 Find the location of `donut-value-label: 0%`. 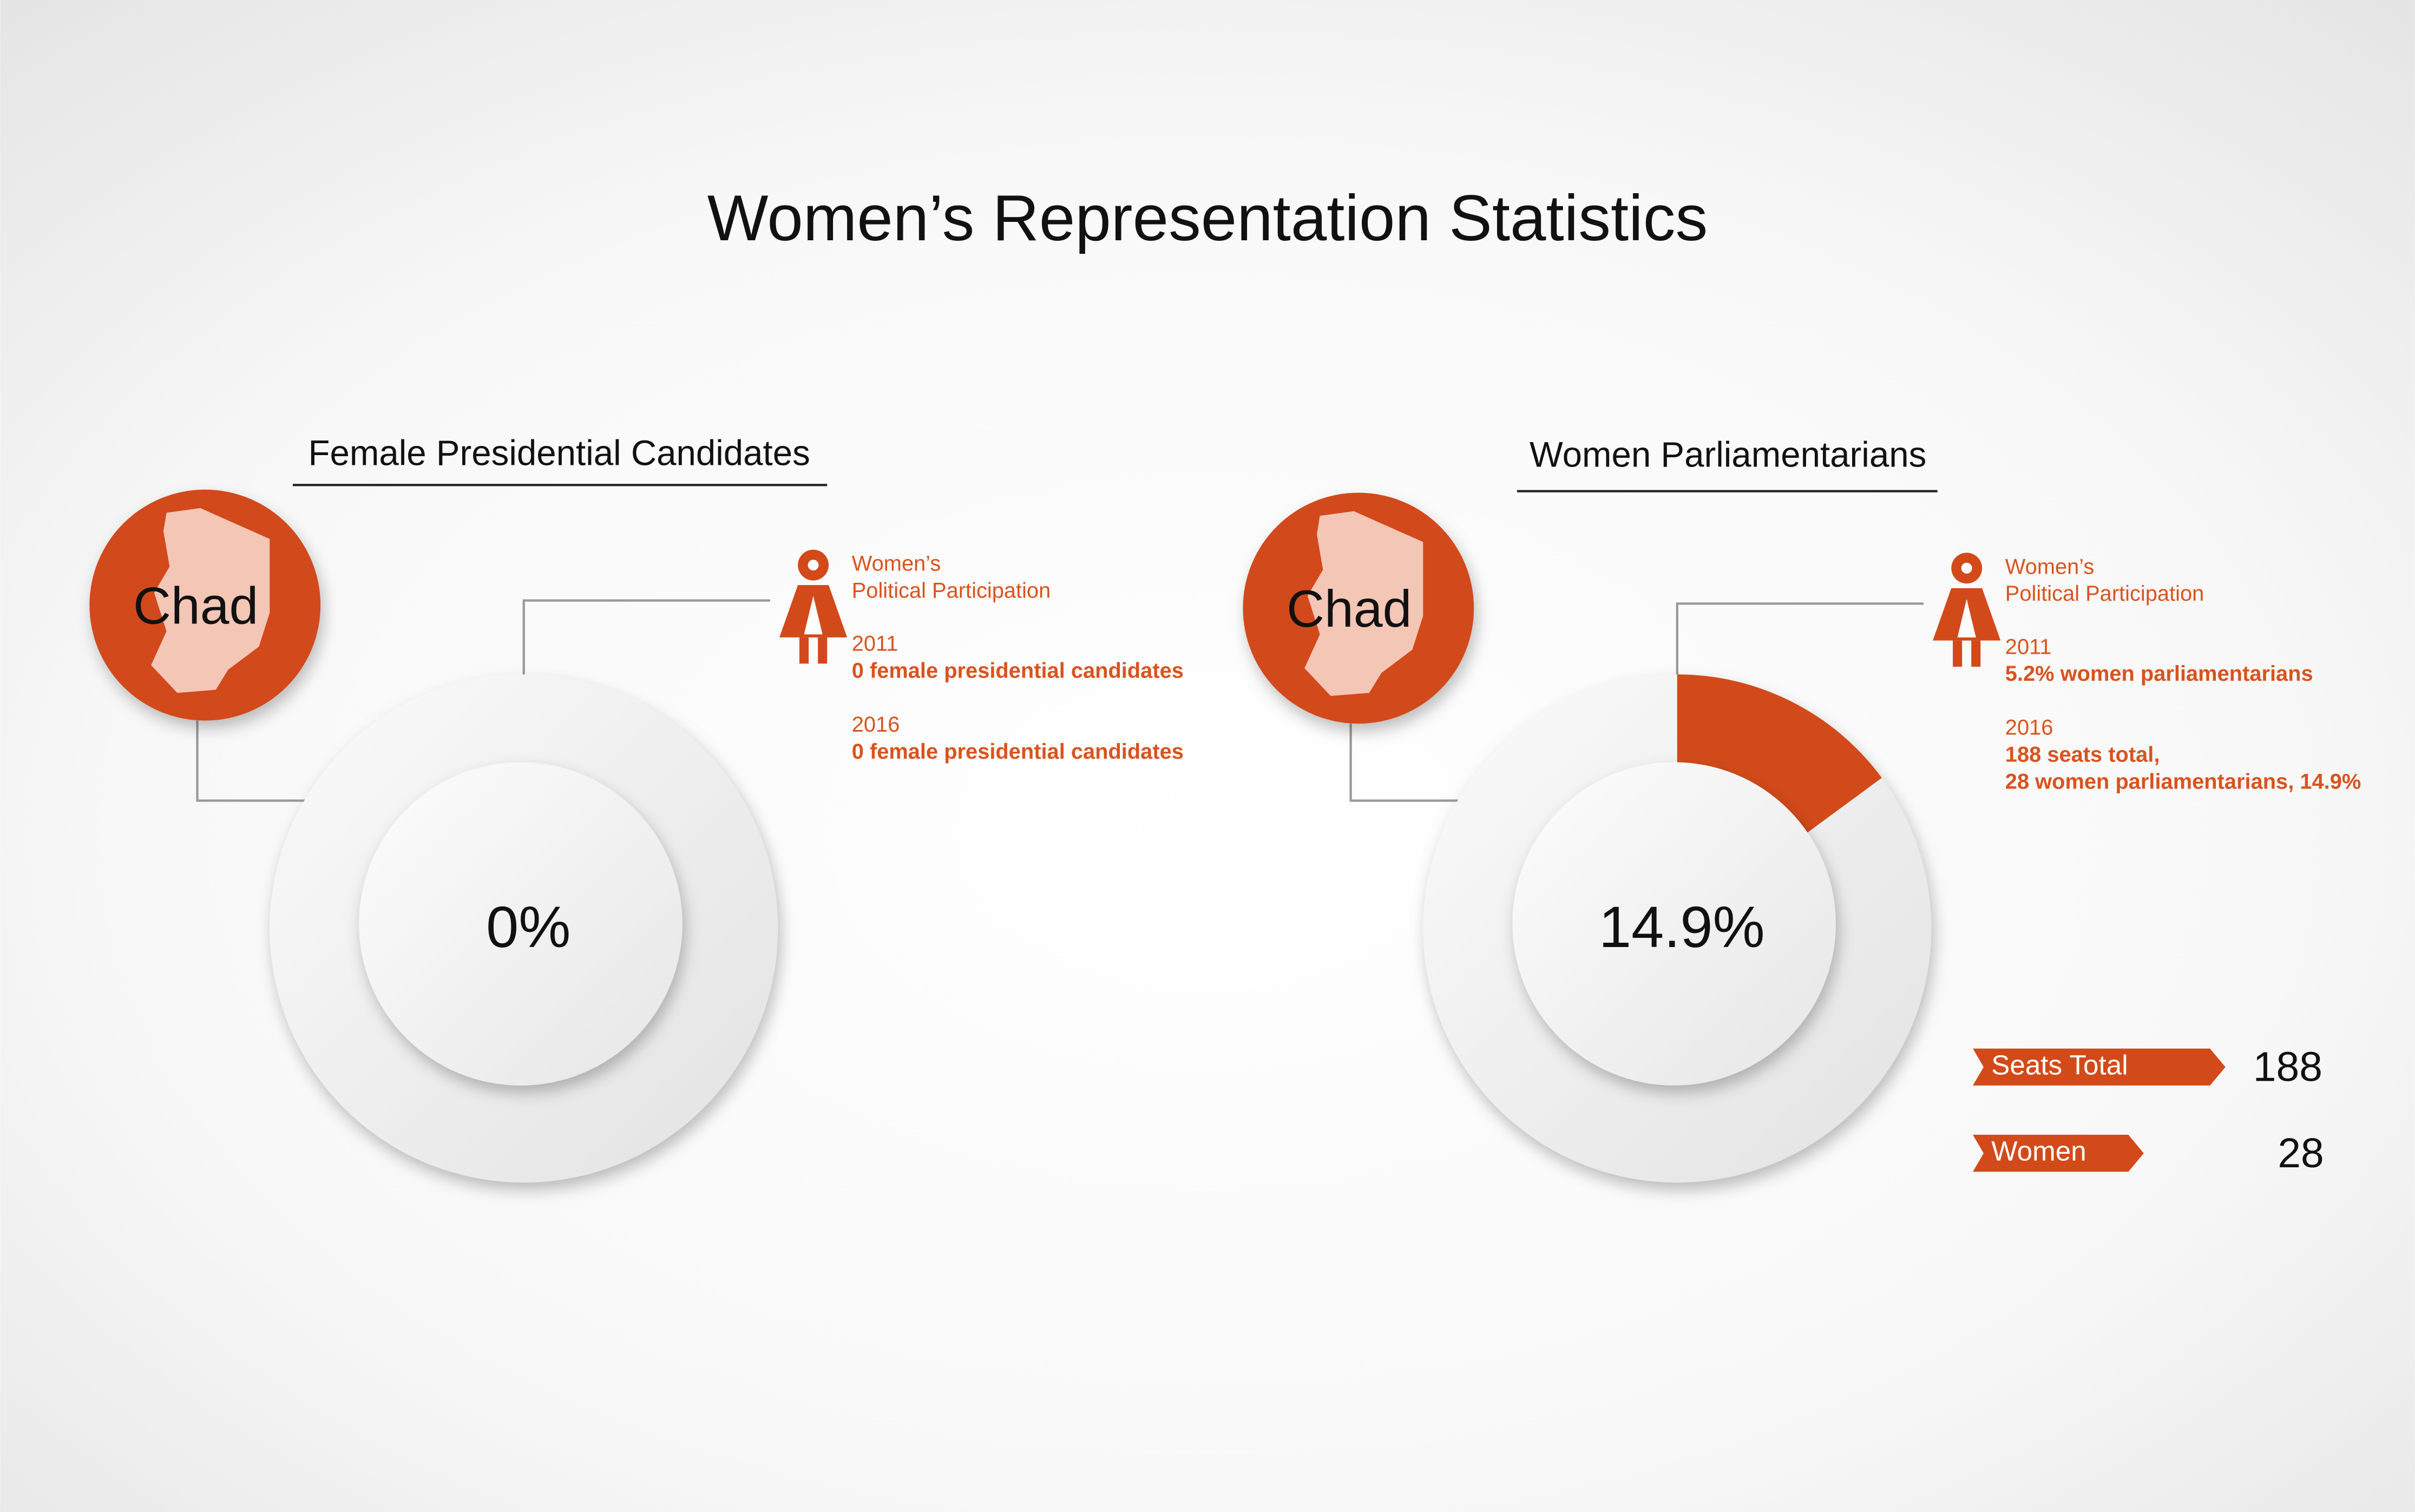

donut-value-label: 0% is located at coordinates (528, 926).